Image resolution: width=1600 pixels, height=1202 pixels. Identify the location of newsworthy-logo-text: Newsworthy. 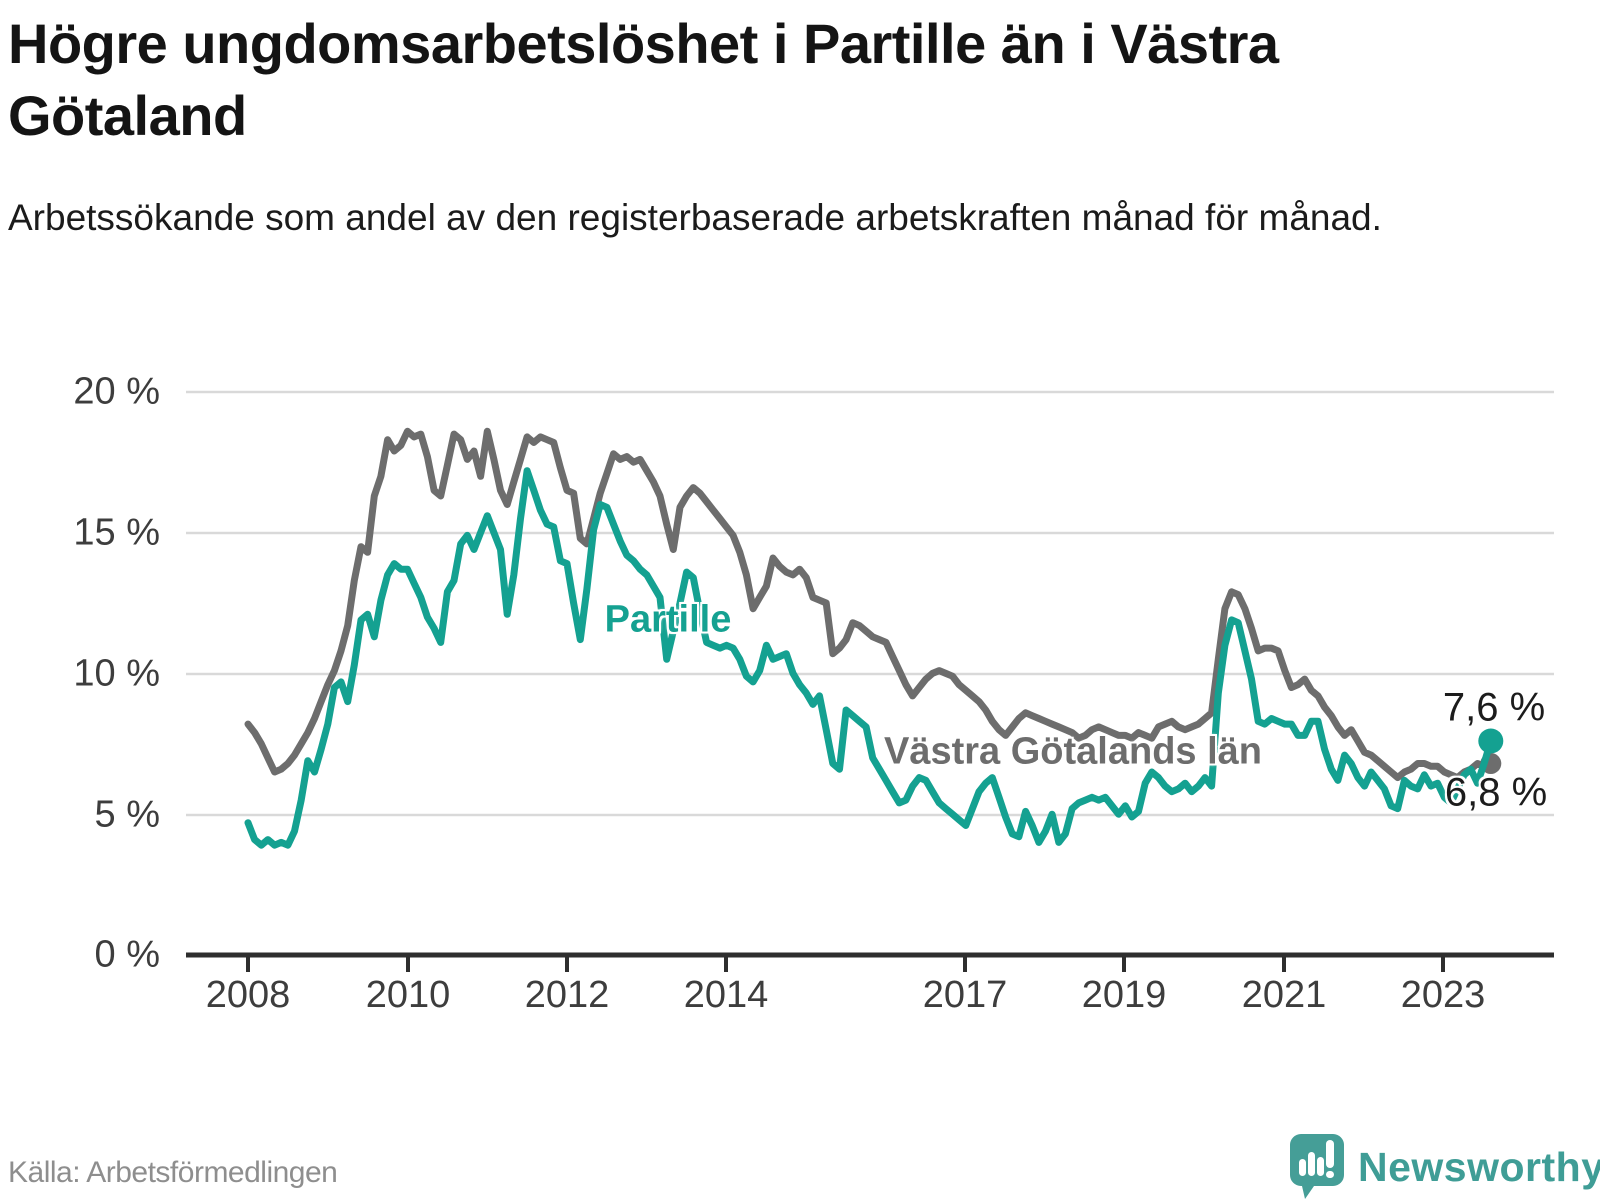
(1479, 1166).